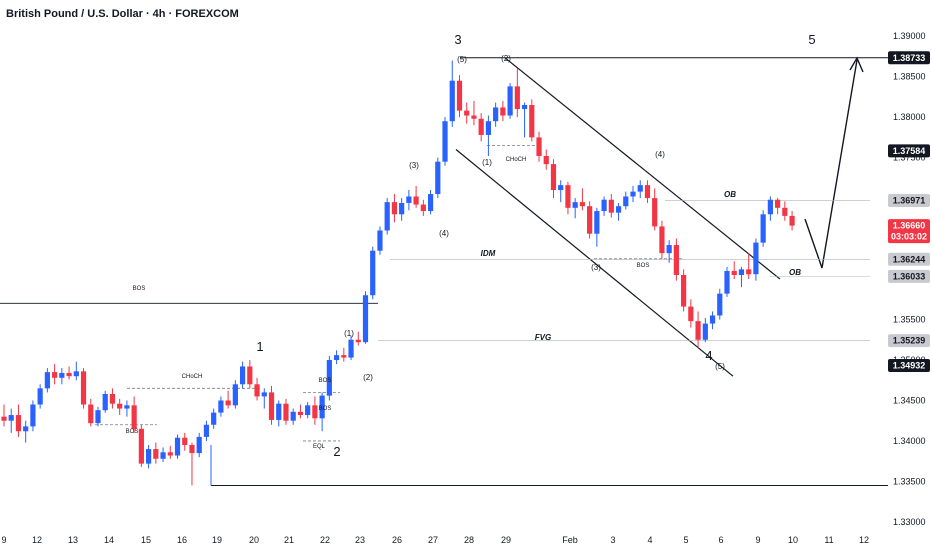 Image resolution: width=932 pixels, height=550 pixels. Describe the element at coordinates (909, 400) in the screenshot. I see `y-tick-label: 1.34500` at that location.